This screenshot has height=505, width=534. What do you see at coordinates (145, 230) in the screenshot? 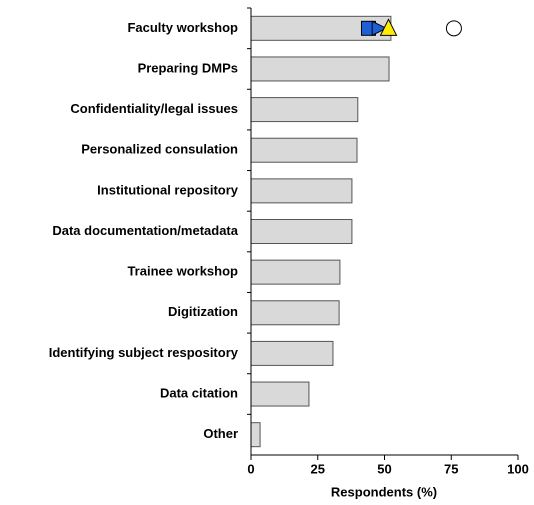
I see `y-tick-label: Data documentation/metadata` at bounding box center [145, 230].